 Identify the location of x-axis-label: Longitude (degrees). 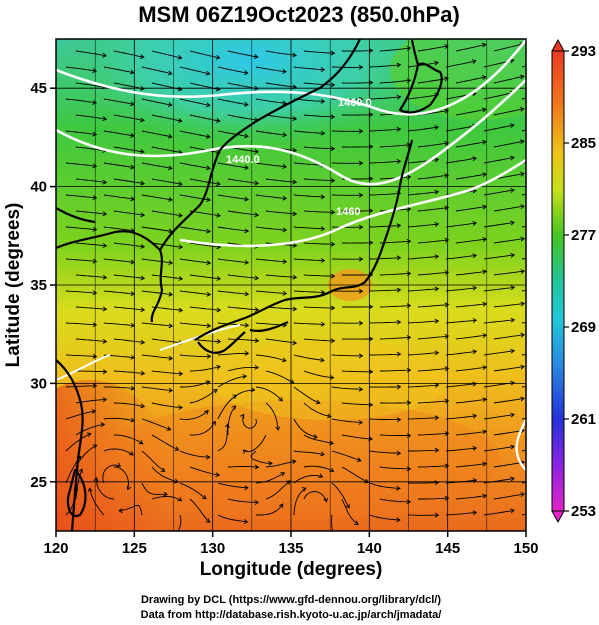
(291, 569).